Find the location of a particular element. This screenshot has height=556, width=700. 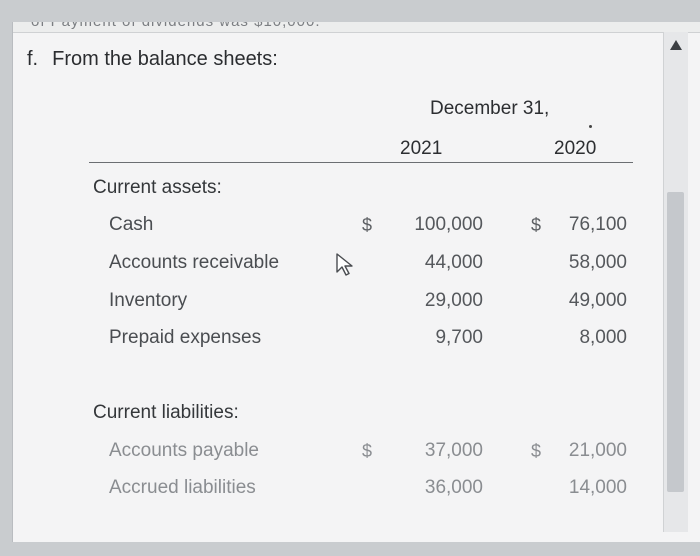

heading-text: From the balance sheets: is located at coordinates (165, 59).